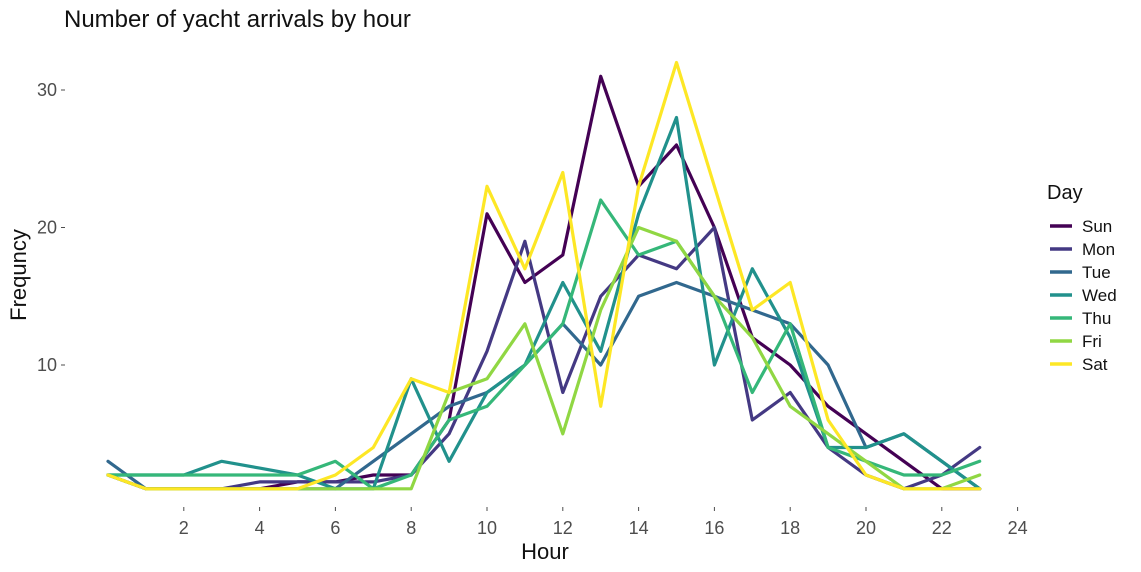 This screenshot has height=572, width=1141. Describe the element at coordinates (714, 528) in the screenshot. I see `x-tick-label: 16` at that location.